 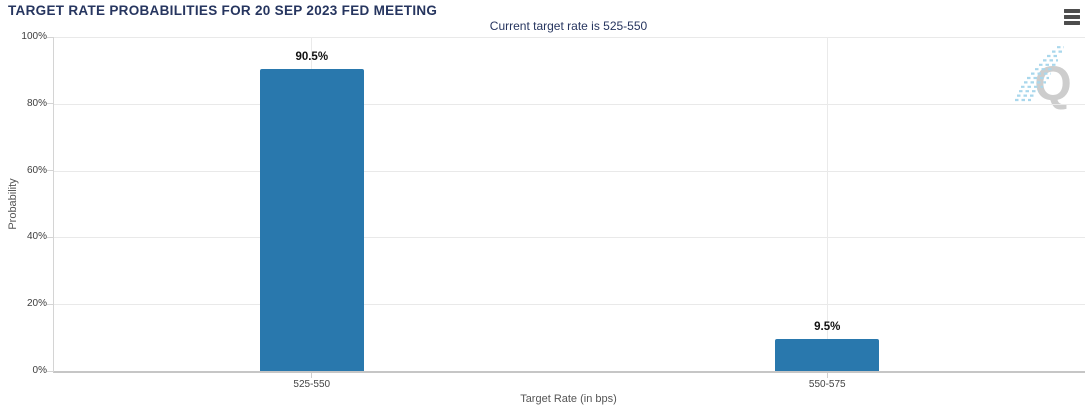 I want to click on x-category-label: 525-550, so click(x=312, y=384).